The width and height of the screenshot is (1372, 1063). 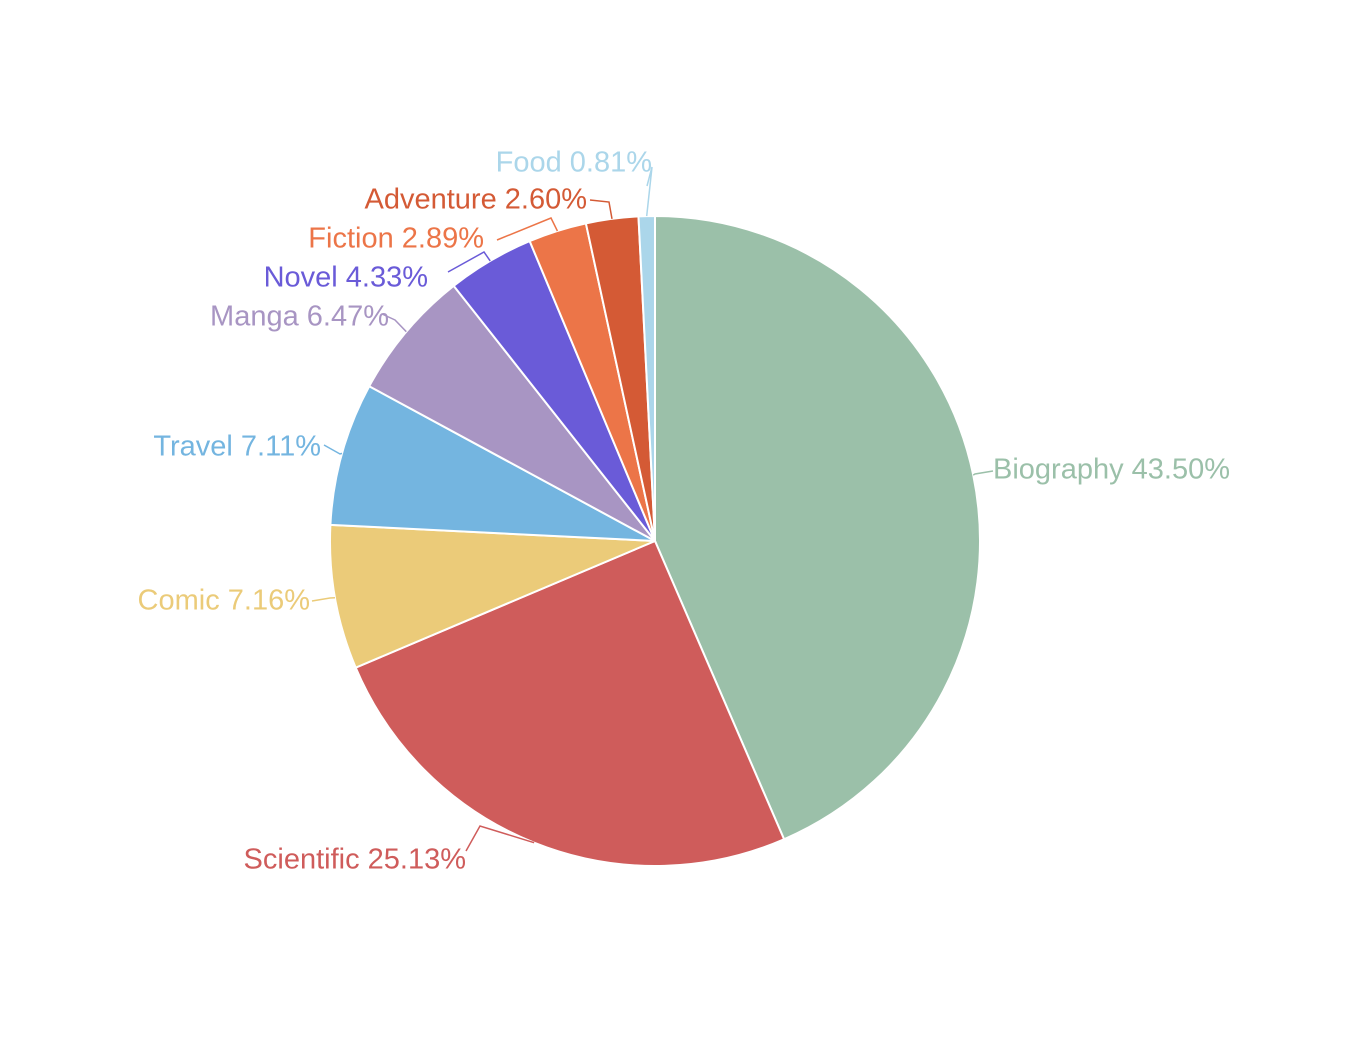 I want to click on slice-label-travel: Travel 7.11%, so click(x=237, y=447).